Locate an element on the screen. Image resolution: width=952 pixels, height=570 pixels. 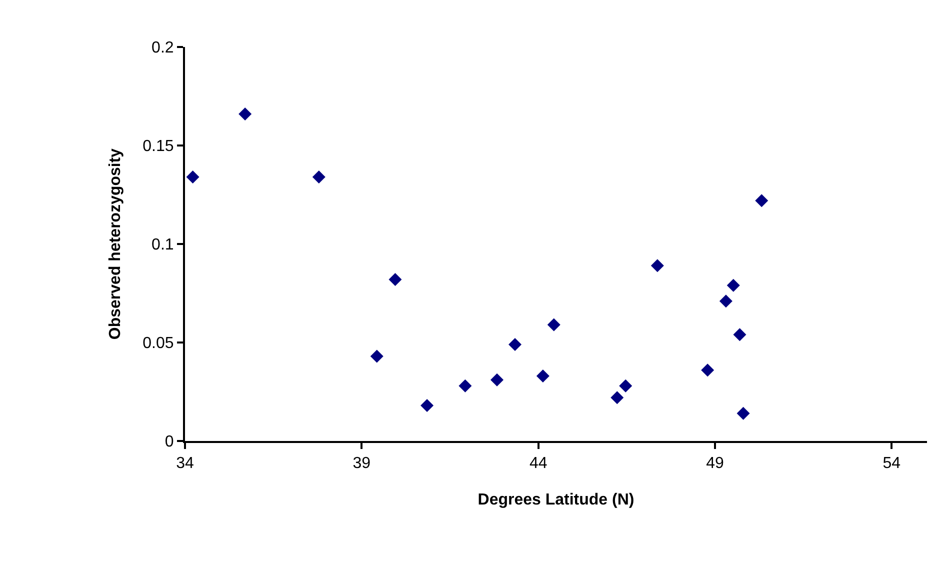
x-tick-label: 34 is located at coordinates (185, 463).